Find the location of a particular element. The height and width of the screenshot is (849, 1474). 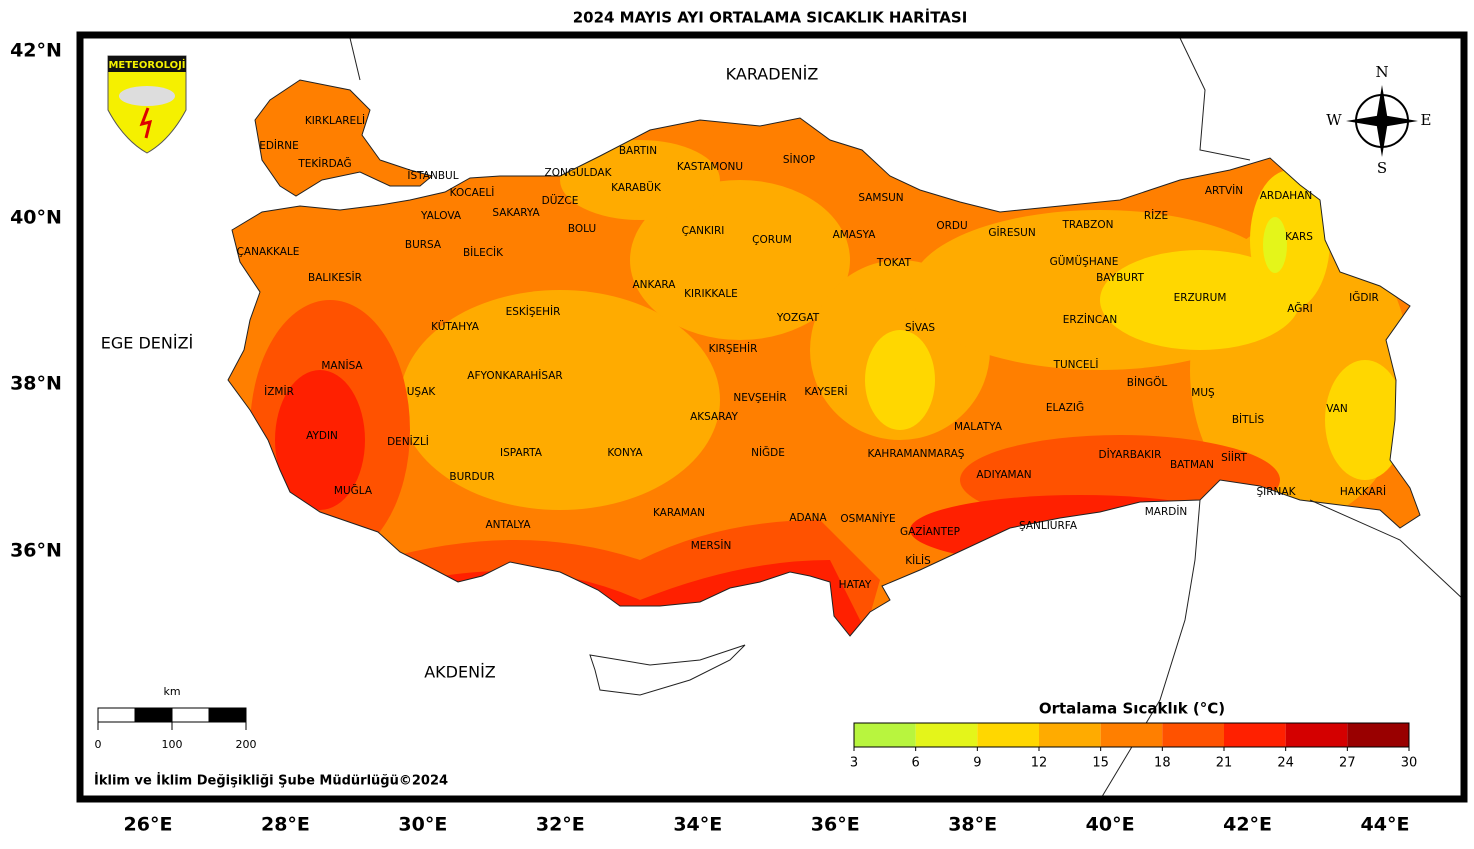

longitude-label: 32°E is located at coordinates (560, 825).